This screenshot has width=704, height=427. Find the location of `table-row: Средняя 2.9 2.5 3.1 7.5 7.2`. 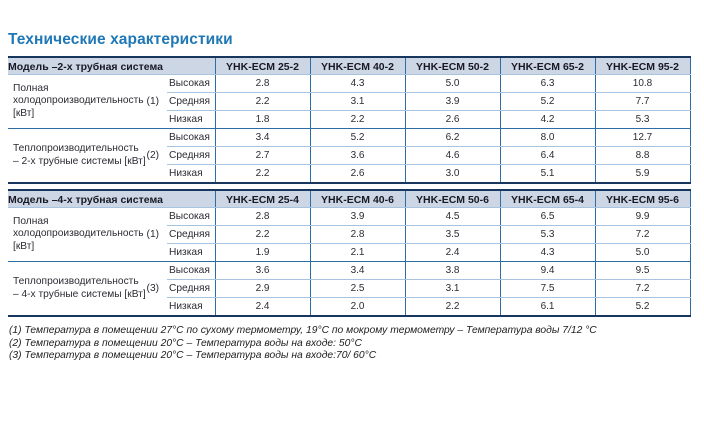

table-row: Средняя 2.9 2.5 3.1 7.5 7.2 is located at coordinates (349, 288).